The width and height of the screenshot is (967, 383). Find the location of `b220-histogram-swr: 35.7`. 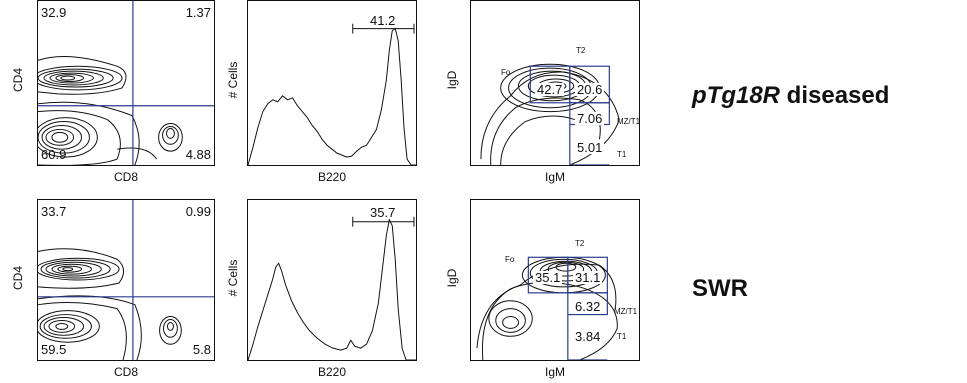

b220-histogram-swr: 35.7 is located at coordinates (332, 280).